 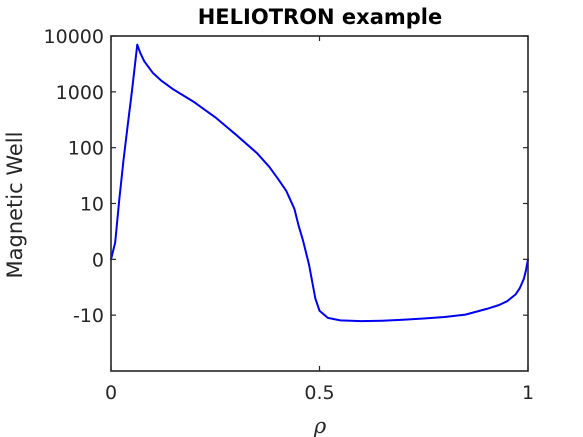 I want to click on x-tick-label: 1, so click(x=528, y=393).